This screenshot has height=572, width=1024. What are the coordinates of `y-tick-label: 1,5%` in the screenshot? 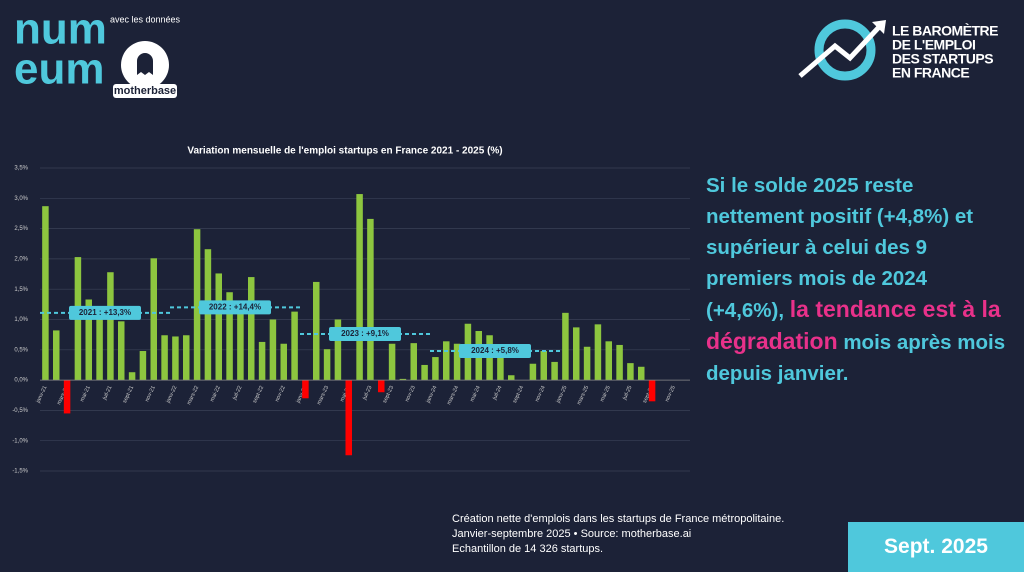 It's located at (21, 290).